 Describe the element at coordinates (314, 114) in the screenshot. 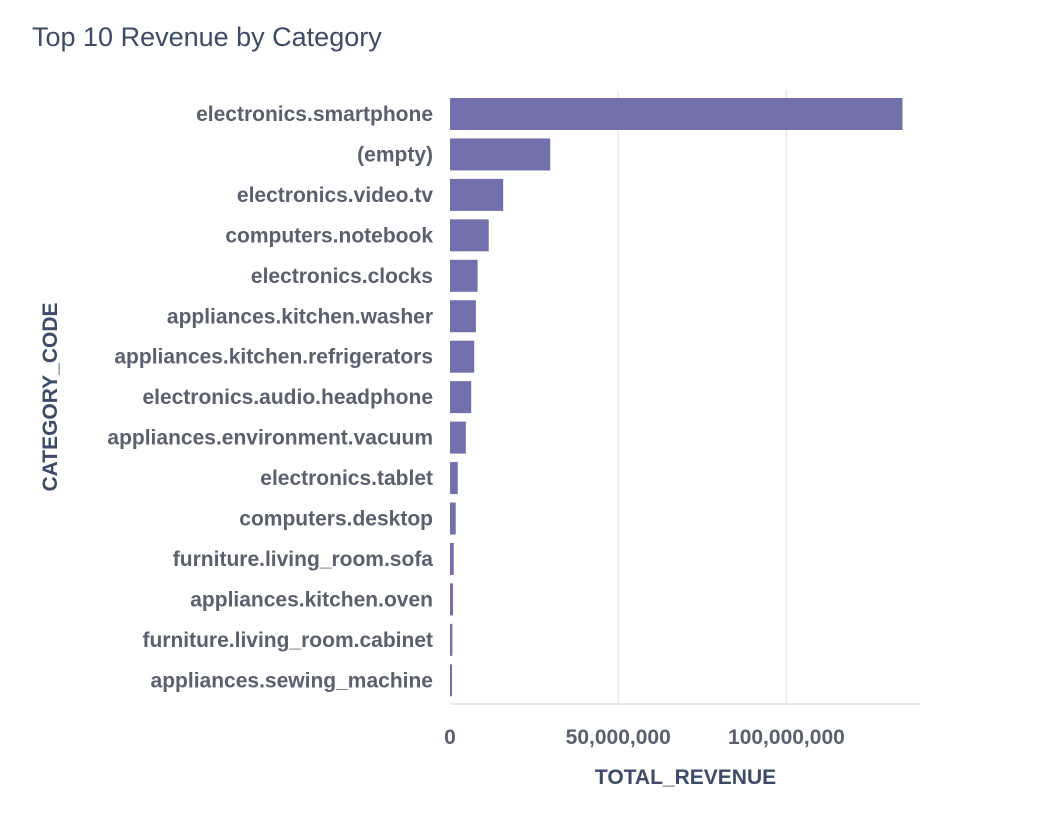

I see `category-label: electronics.smartphone` at that location.